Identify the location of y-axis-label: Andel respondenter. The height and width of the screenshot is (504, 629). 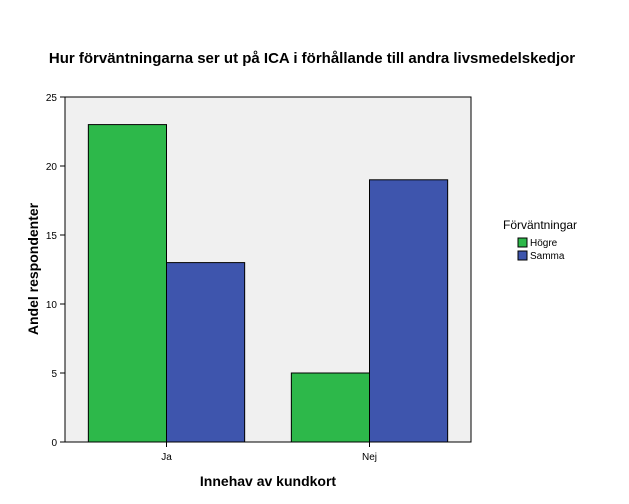
(33, 268).